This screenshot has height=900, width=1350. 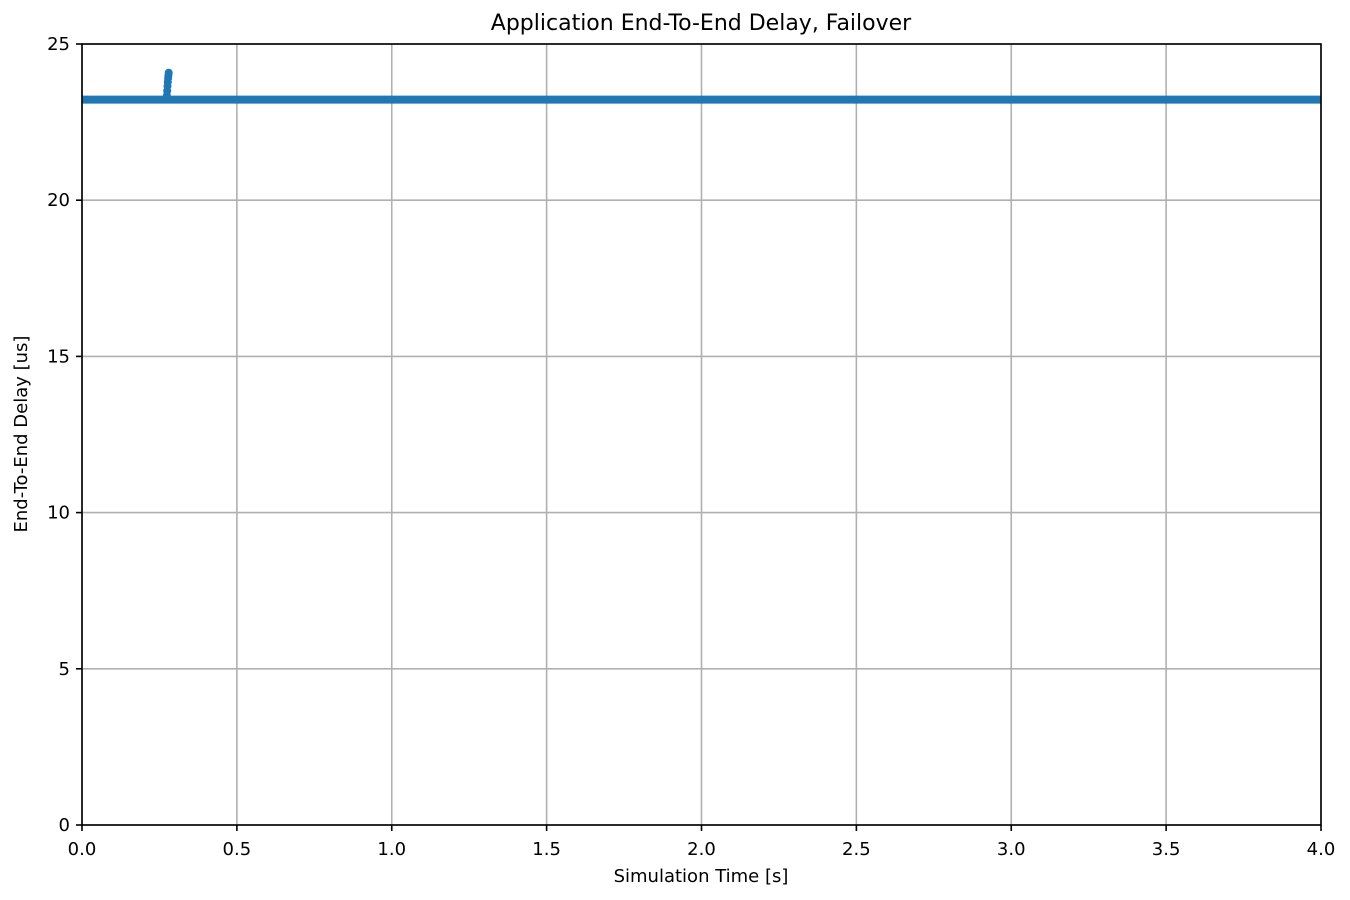 What do you see at coordinates (64, 669) in the screenshot?
I see `y-tick-label: 5` at bounding box center [64, 669].